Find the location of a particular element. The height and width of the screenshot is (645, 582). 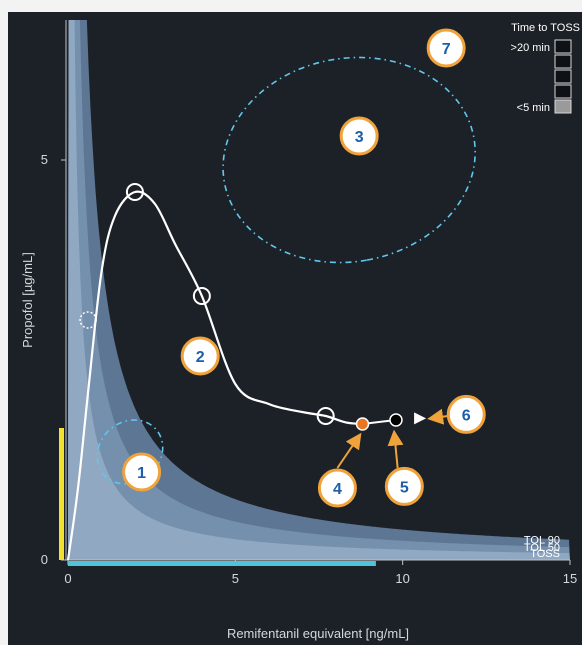

x-tick-label: 0 is located at coordinates (67, 578).